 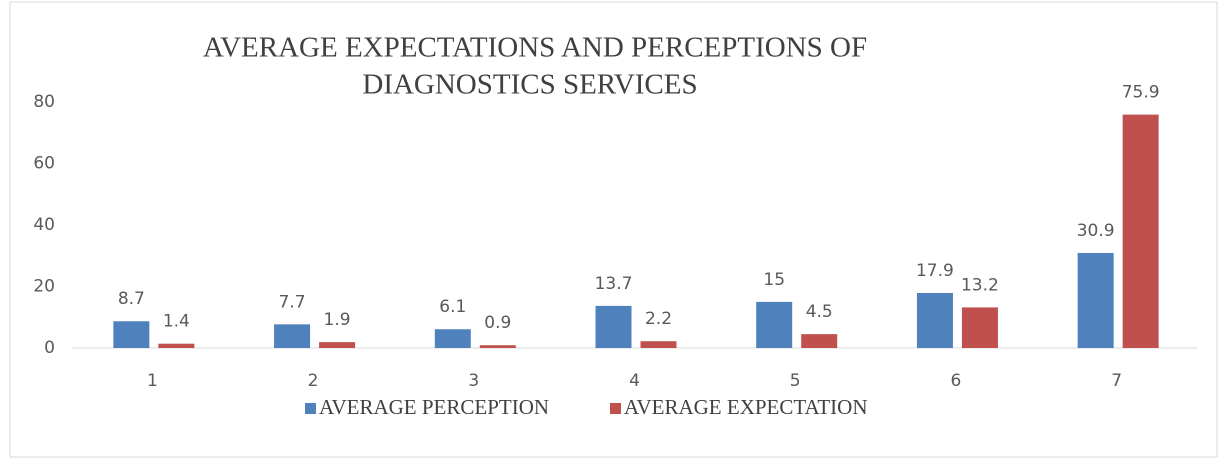 What do you see at coordinates (44, 102) in the screenshot?
I see `y-tick-label: 80` at bounding box center [44, 102].